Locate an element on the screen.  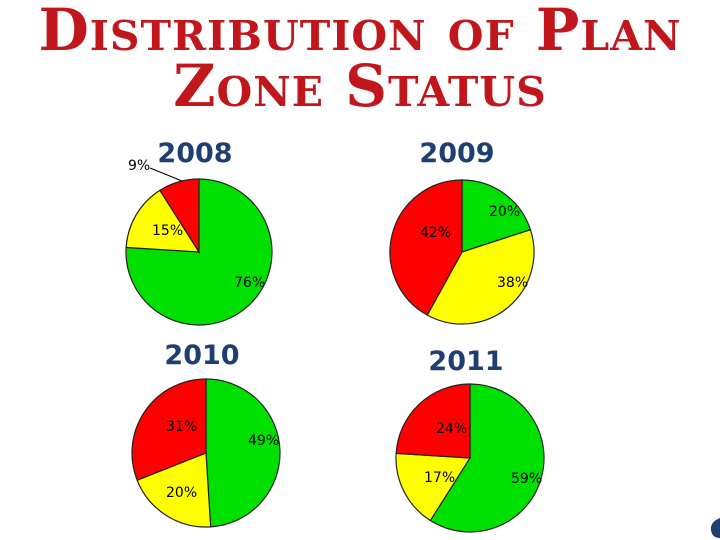
pie-title: 2008 is located at coordinates (194, 153).